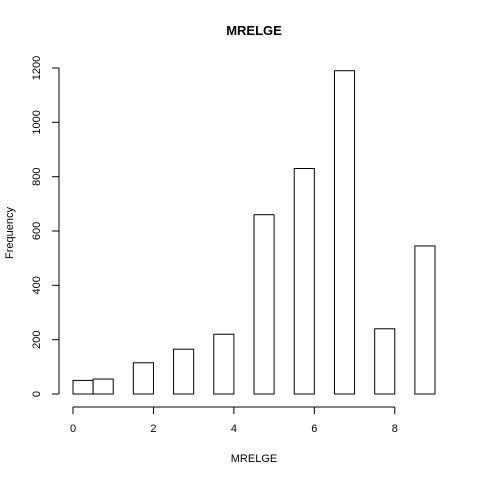  Describe the element at coordinates (10, 233) in the screenshot. I see `y-axis-label: Frequency` at that location.